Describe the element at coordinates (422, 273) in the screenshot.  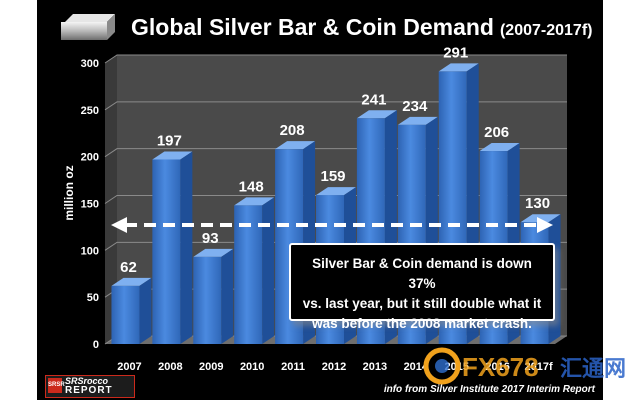
I see `annotation-line: Silver Bar & Coin demand is down 37%` at that location.